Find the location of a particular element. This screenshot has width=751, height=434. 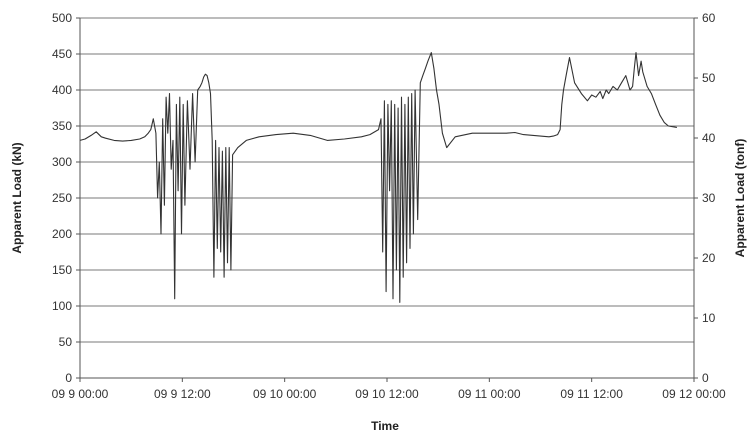

y-tick-label: 300 is located at coordinates (62, 162).